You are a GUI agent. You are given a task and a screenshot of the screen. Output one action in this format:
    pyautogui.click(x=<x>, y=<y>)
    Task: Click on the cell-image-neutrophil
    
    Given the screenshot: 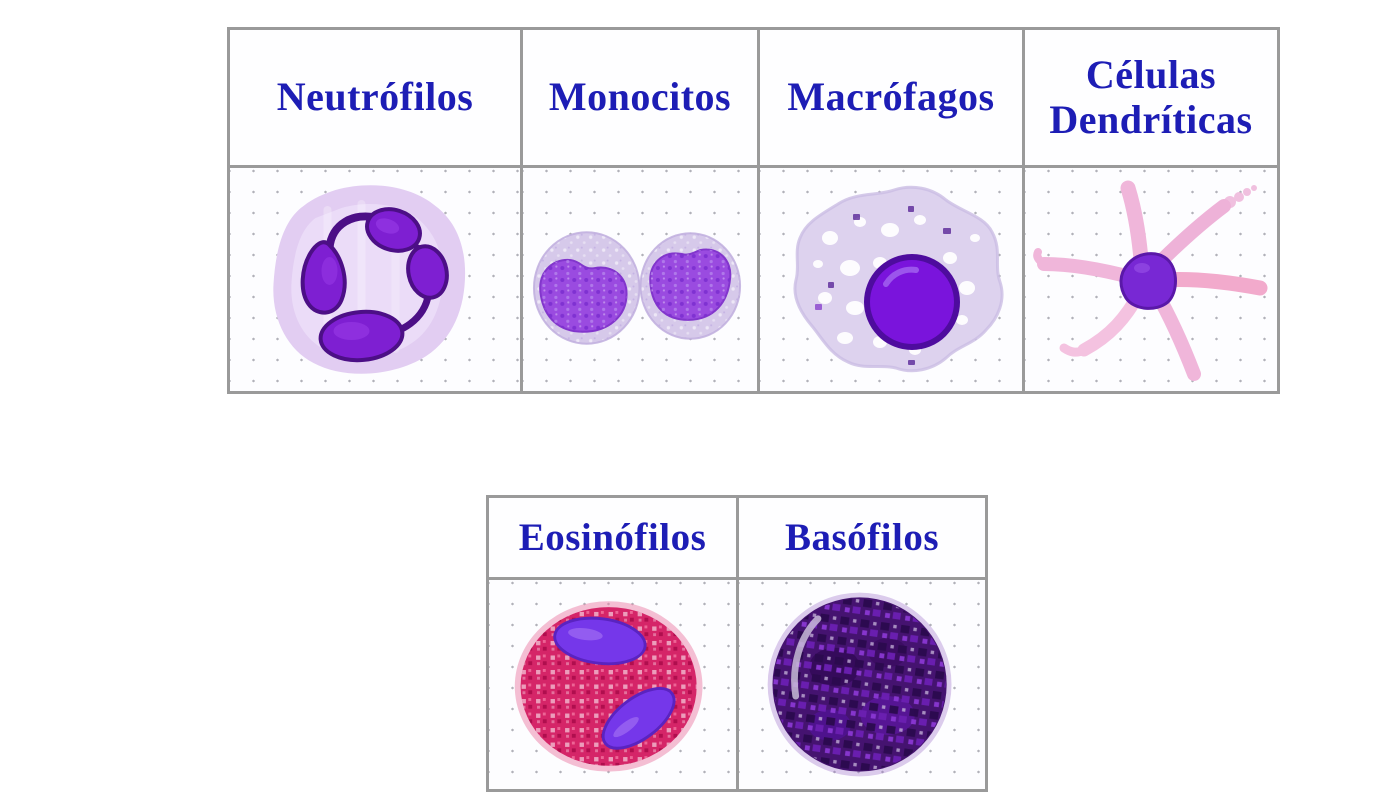 What is the action you would take?
    pyautogui.click(x=375, y=279)
    